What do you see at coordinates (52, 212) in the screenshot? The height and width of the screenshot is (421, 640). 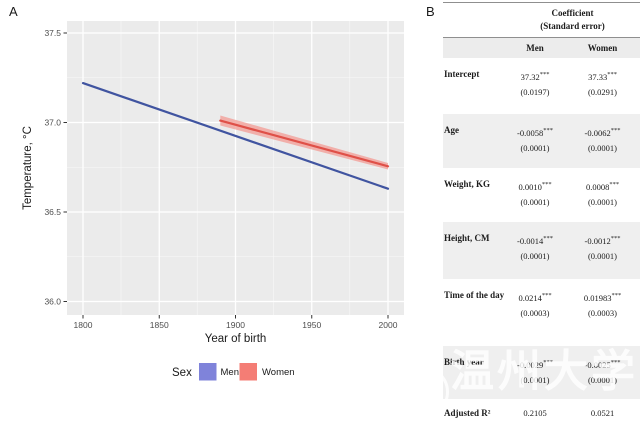 I see `y-tick-label: 36.5` at bounding box center [52, 212].